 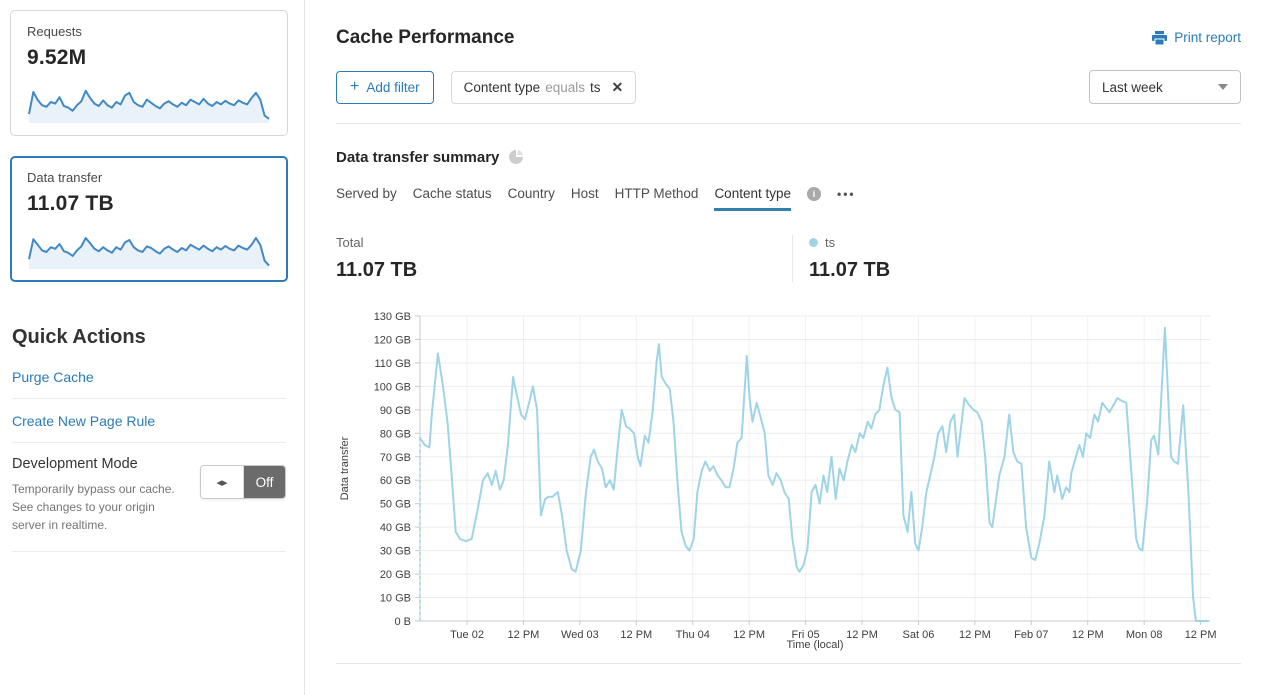 I want to click on filter-chip: Content type equals ts ✕, so click(x=543, y=87).